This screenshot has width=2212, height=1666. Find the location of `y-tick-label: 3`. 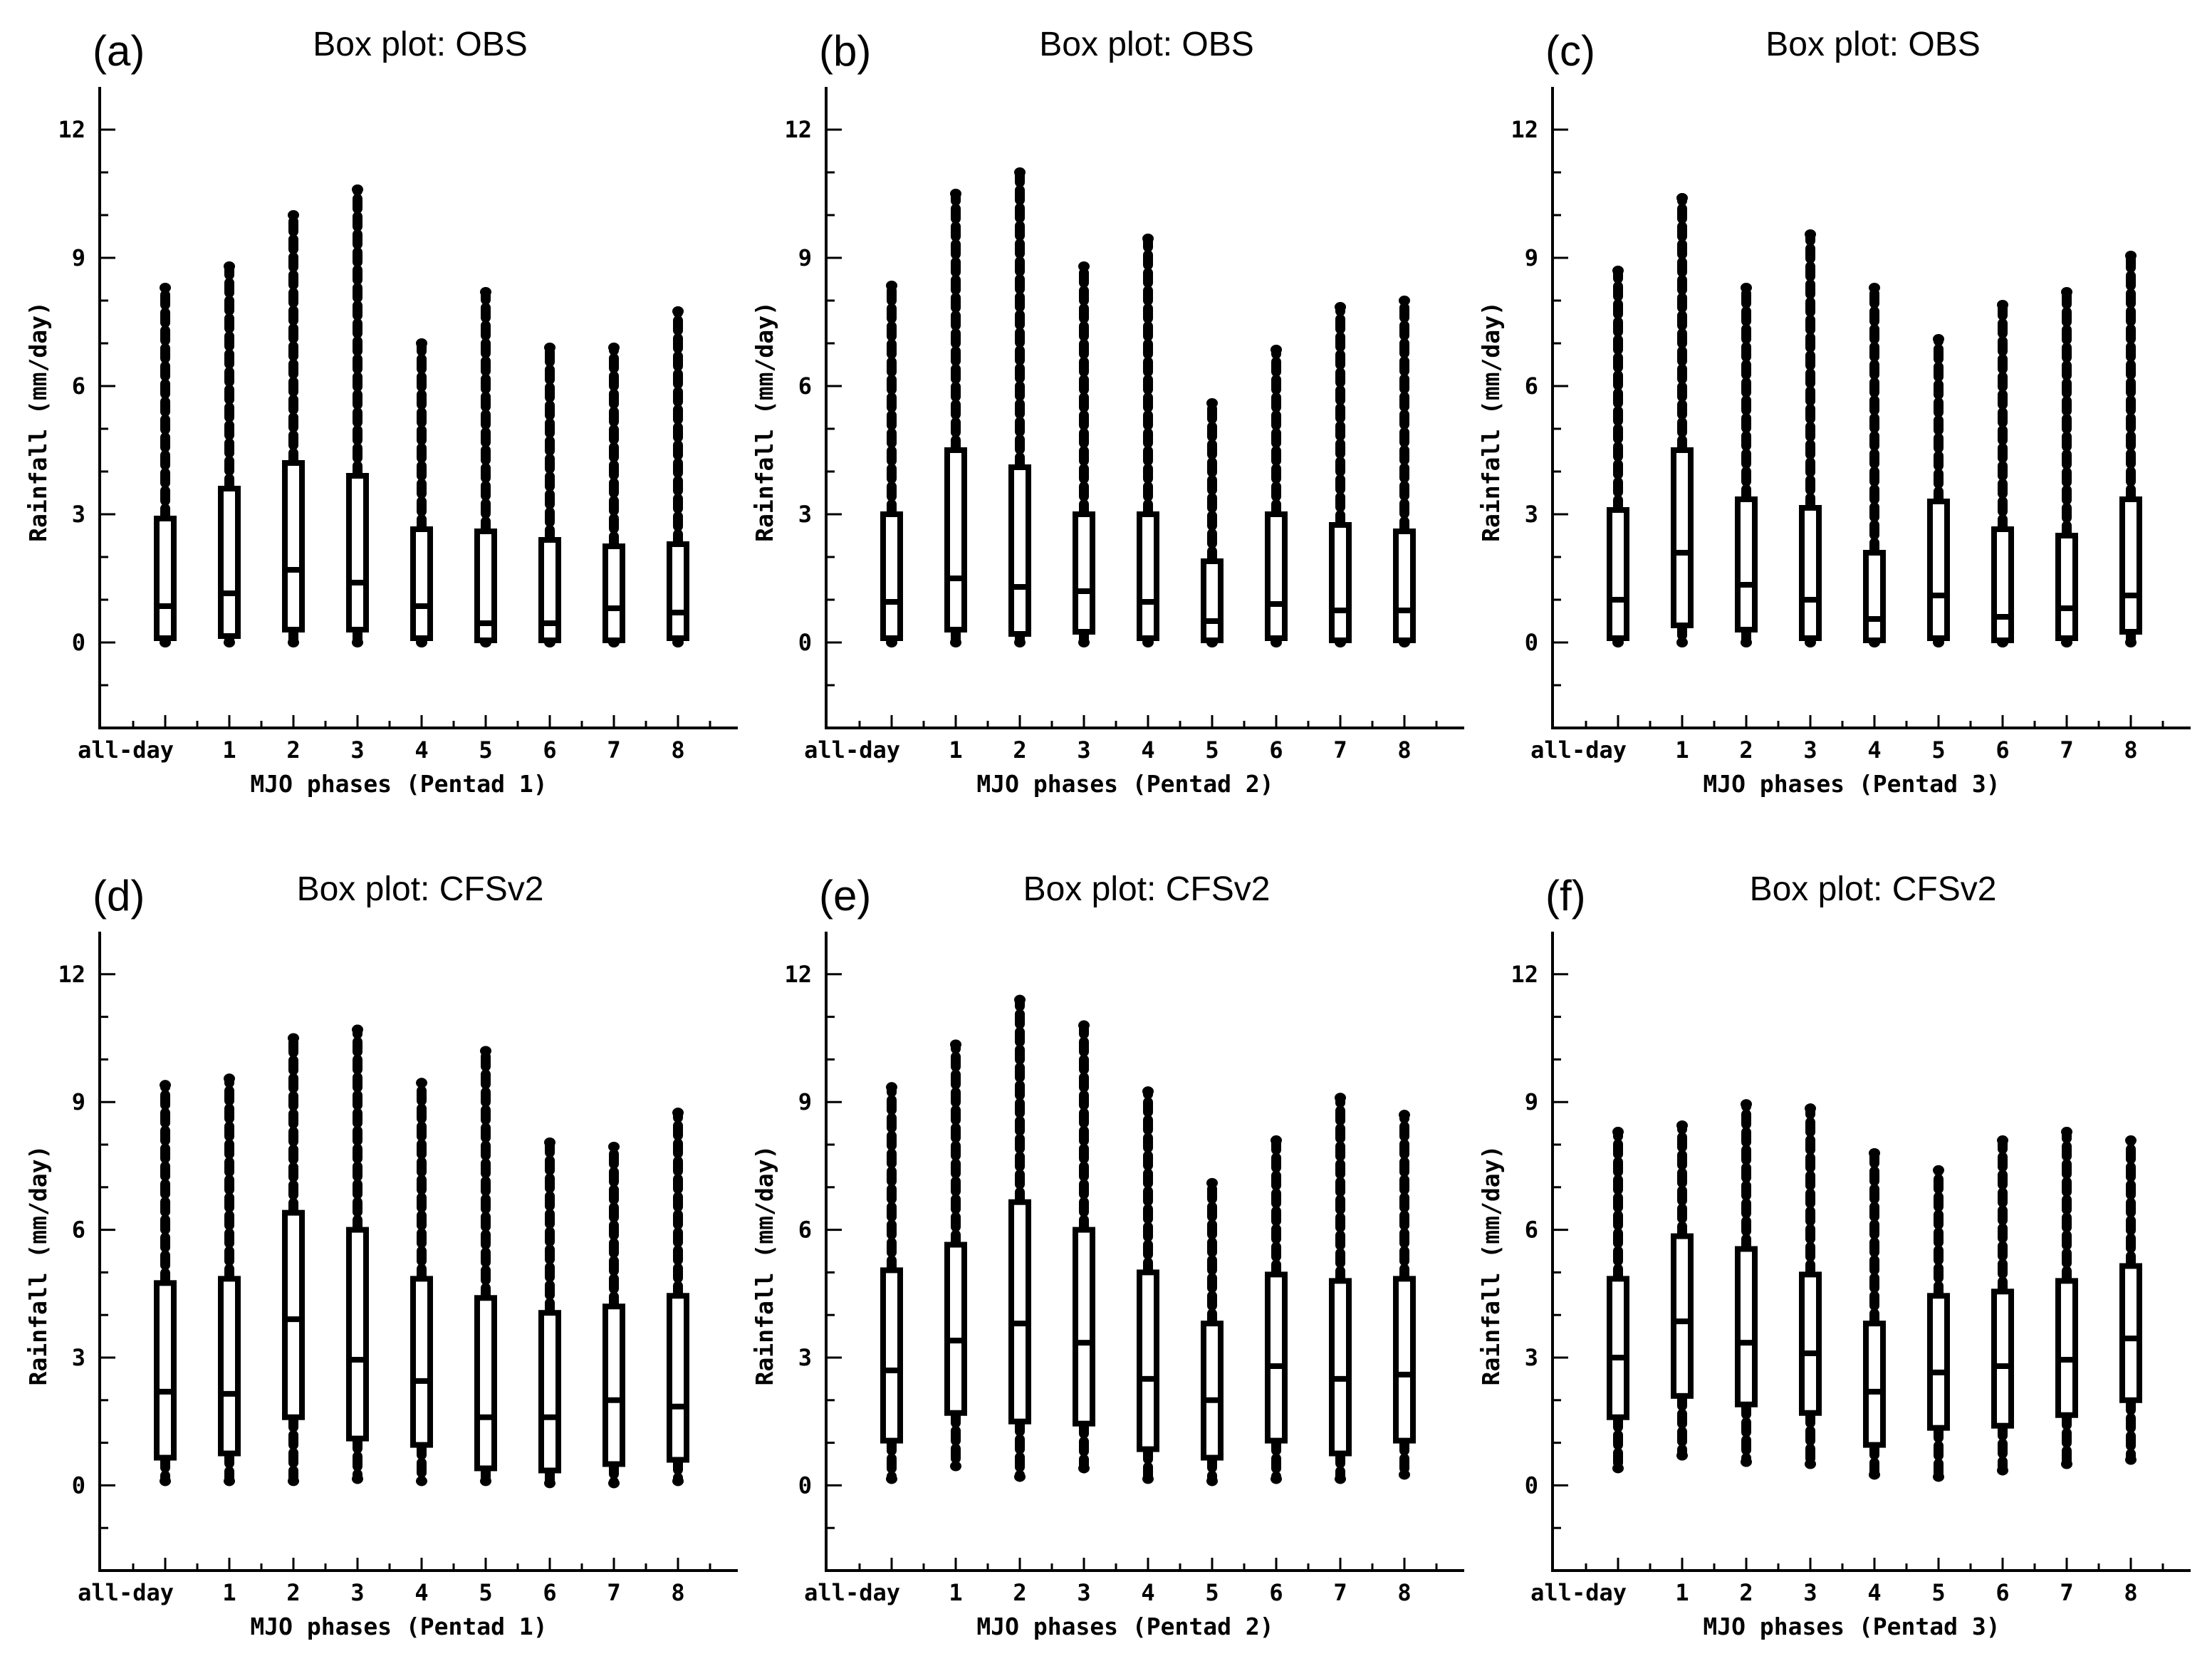

y-tick-label: 3 is located at coordinates (1531, 1357).